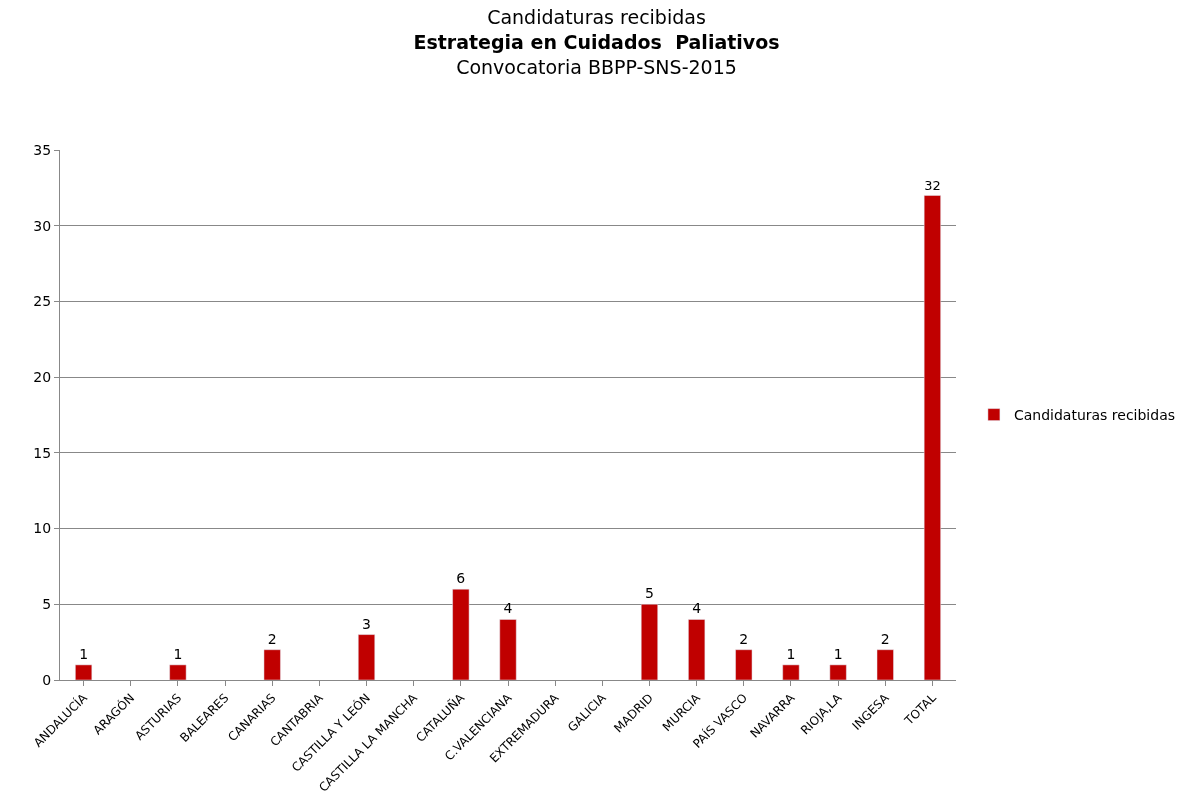 The image size is (1193, 807). What do you see at coordinates (42, 149) in the screenshot?
I see `y-tick-label: 35` at bounding box center [42, 149].